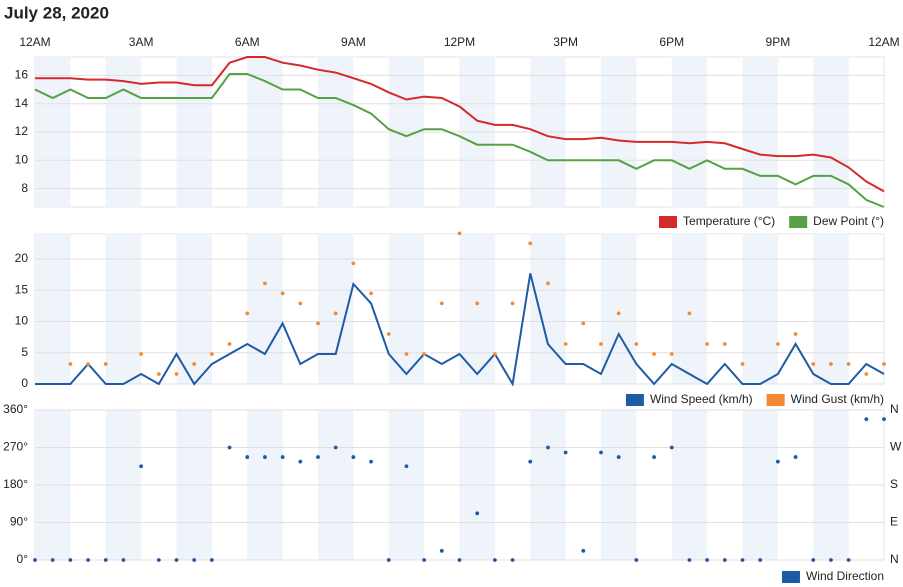  What do you see at coordinates (778, 42) in the screenshot?
I see `x-tick-label: 9PM` at bounding box center [778, 42].